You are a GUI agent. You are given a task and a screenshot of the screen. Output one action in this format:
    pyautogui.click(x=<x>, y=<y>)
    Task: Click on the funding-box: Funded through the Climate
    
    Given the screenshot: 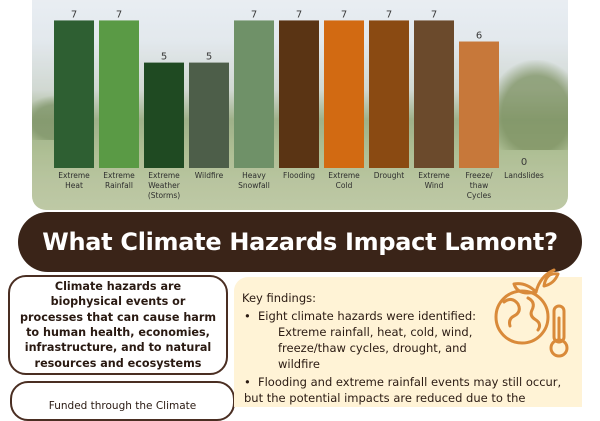 What is the action you would take?
    pyautogui.click(x=122, y=401)
    